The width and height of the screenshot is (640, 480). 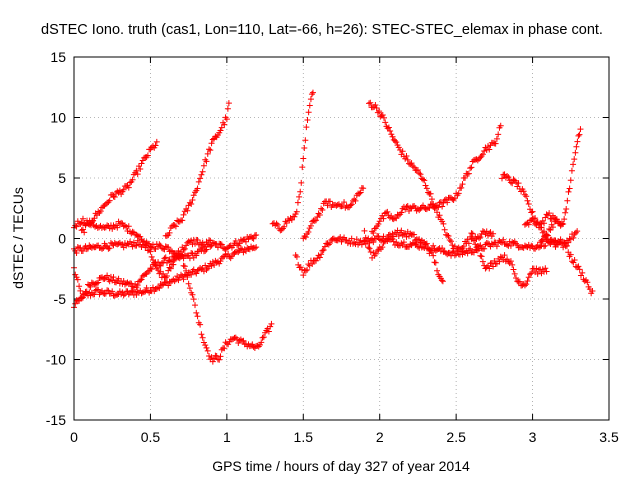 What do you see at coordinates (543, 220) in the screenshot?
I see `series-arc-p` at bounding box center [543, 220].